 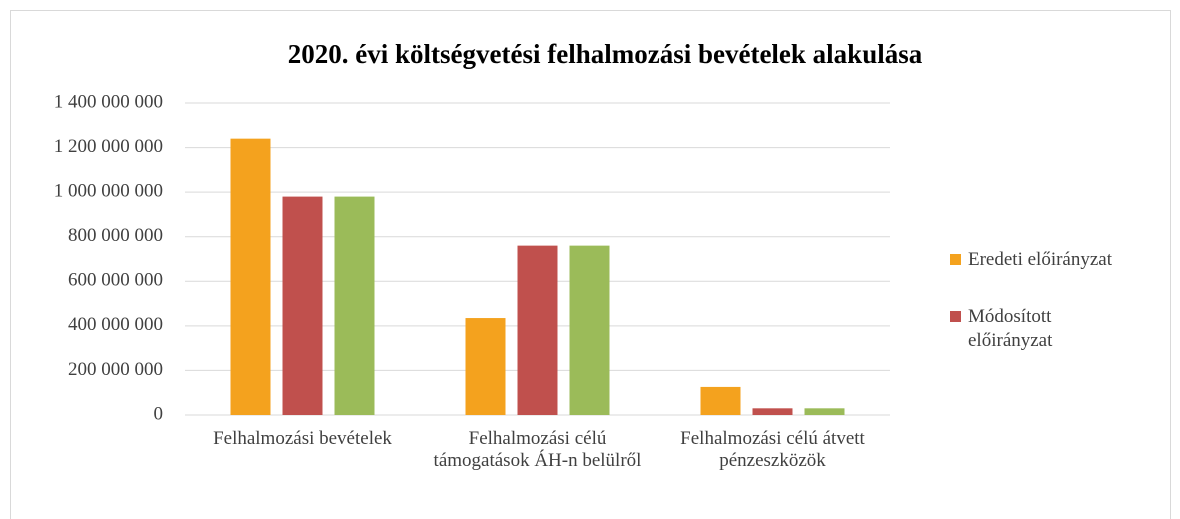 I want to click on y-tick-label: 1 200 000 000, so click(x=108, y=146).